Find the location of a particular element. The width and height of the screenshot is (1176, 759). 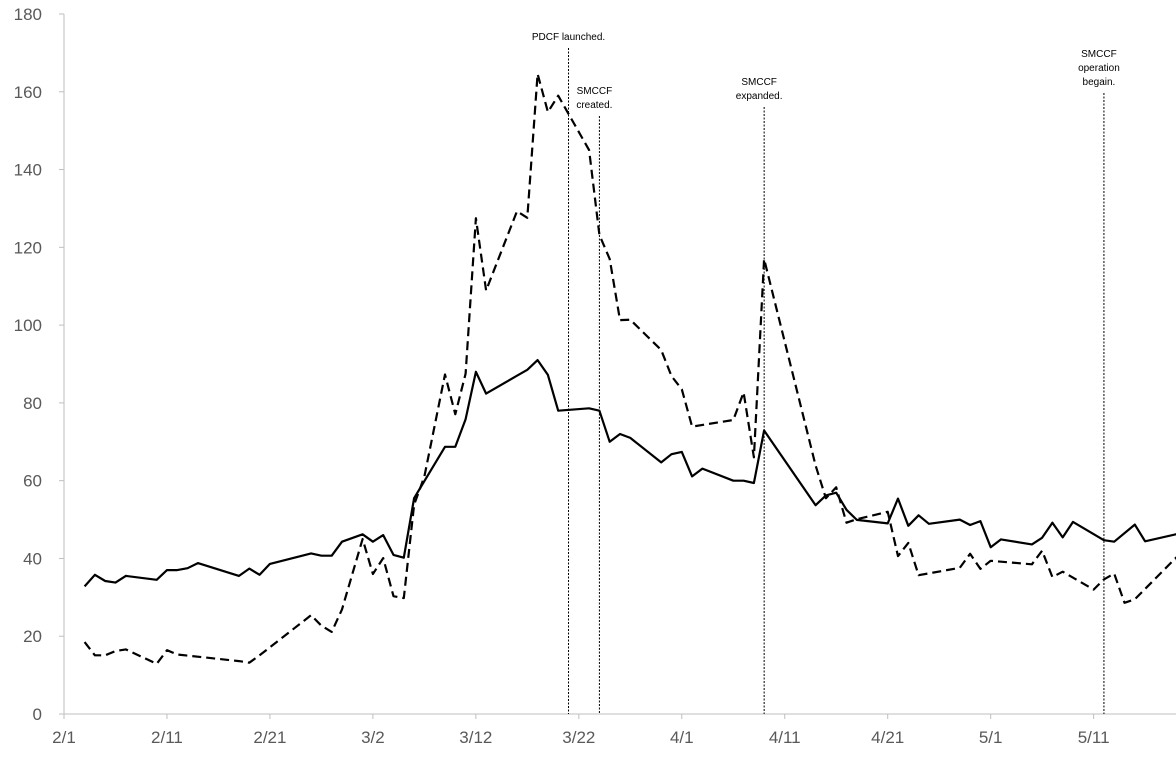

annotation-label: SMCCF operation begain. is located at coordinates (1099, 68).